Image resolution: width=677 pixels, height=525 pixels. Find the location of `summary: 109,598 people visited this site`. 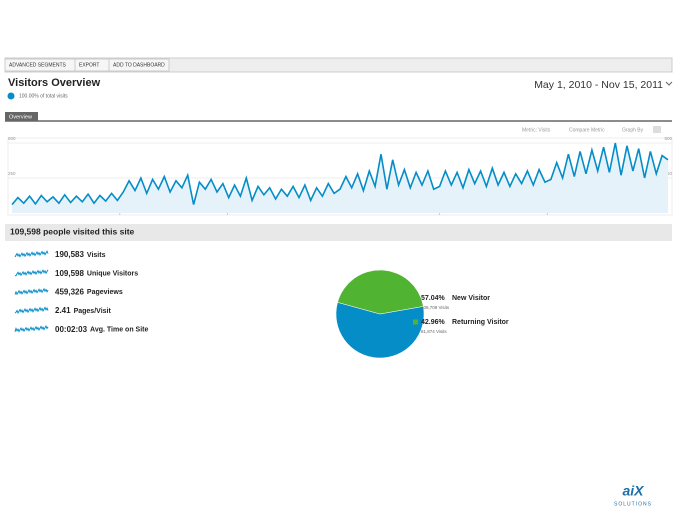

summary: 109,598 people visited this site is located at coordinates (72, 231).